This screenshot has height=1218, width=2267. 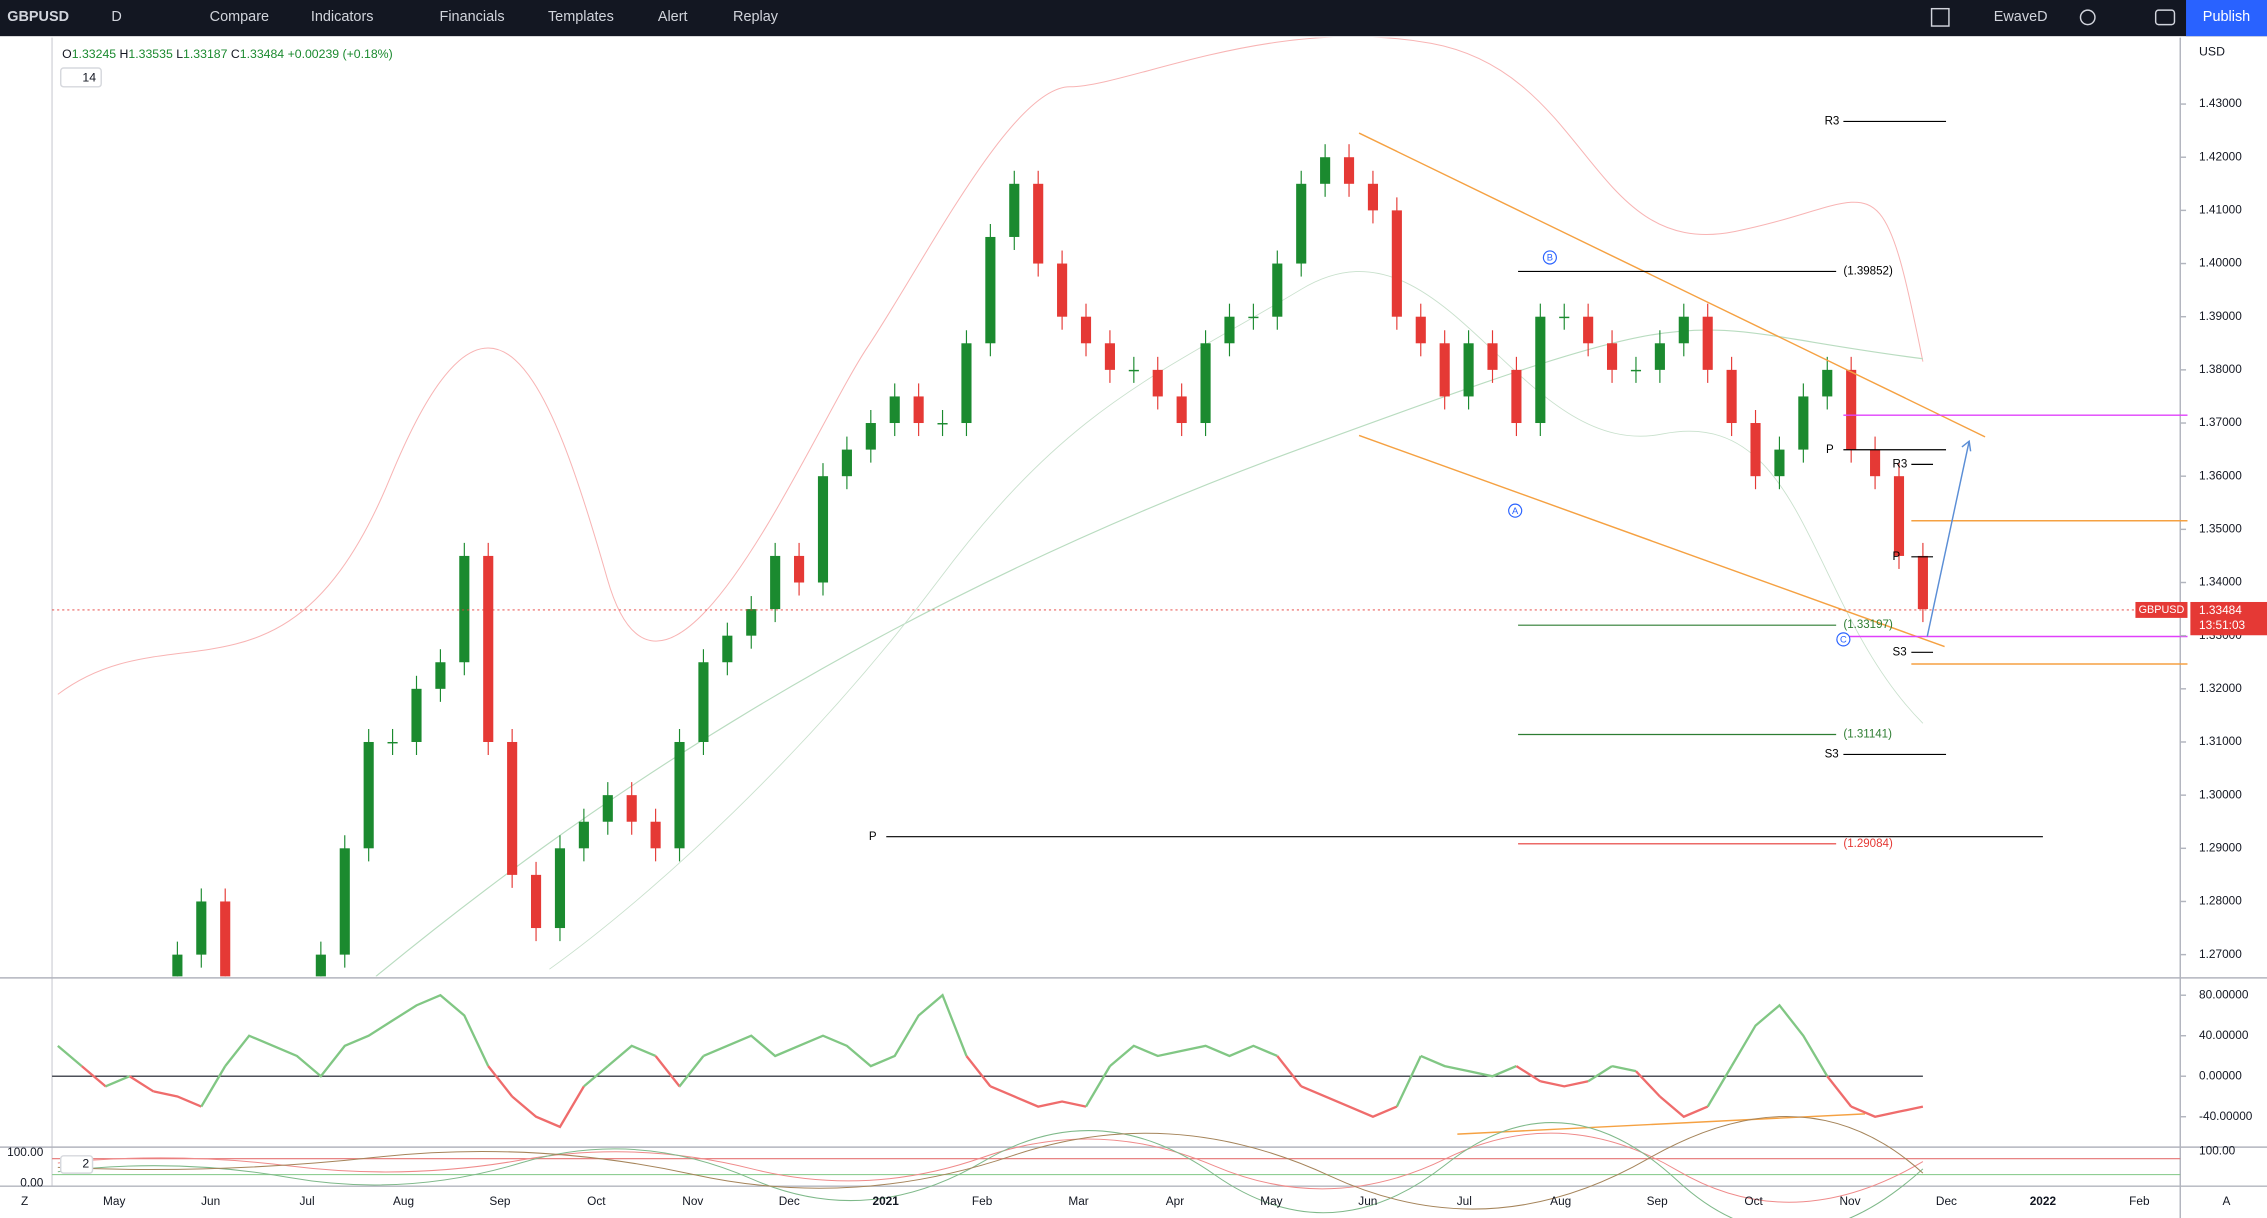 I want to click on x-tick-label: Jun, so click(x=210, y=1201).